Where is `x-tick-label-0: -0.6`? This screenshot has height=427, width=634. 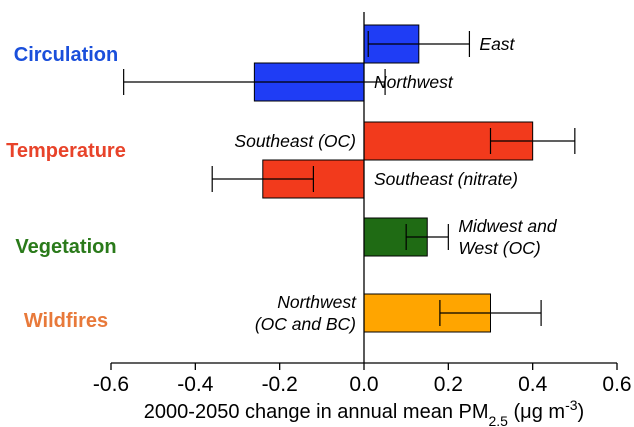
x-tick-label-0: -0.6 is located at coordinates (111, 384).